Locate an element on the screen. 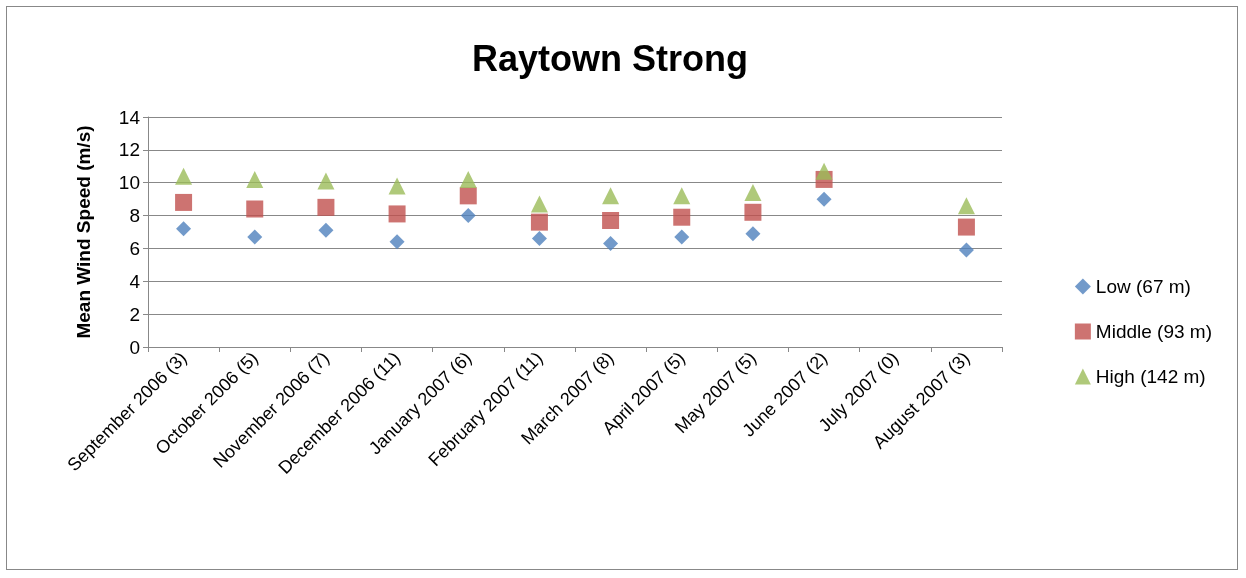  y-tick-label: 14 is located at coordinates (129, 117).